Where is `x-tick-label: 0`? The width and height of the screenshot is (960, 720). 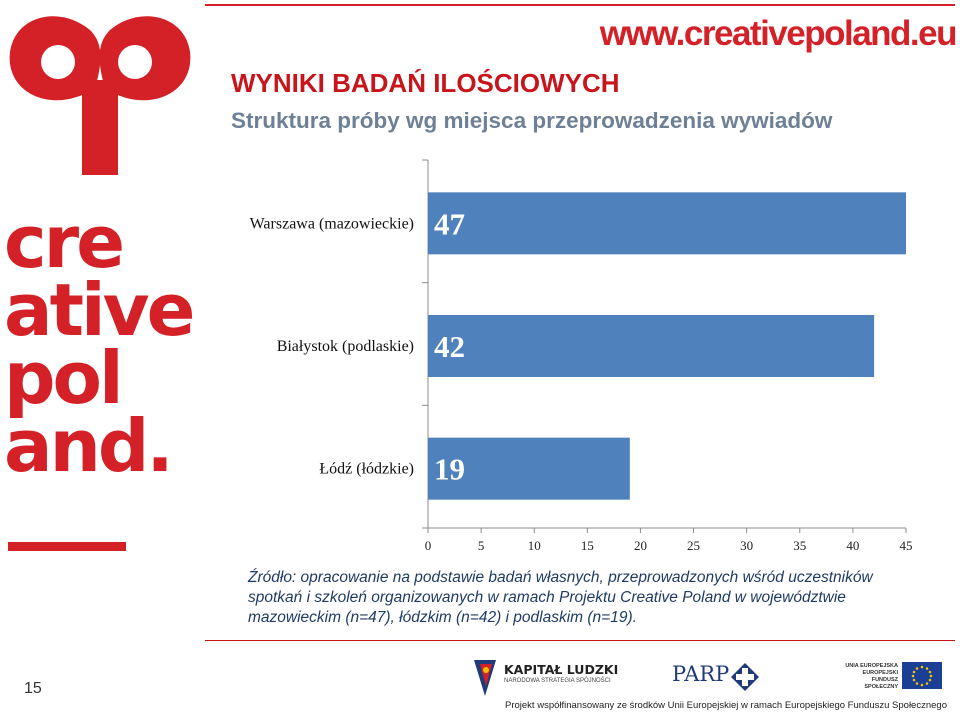 x-tick-label: 0 is located at coordinates (428, 545).